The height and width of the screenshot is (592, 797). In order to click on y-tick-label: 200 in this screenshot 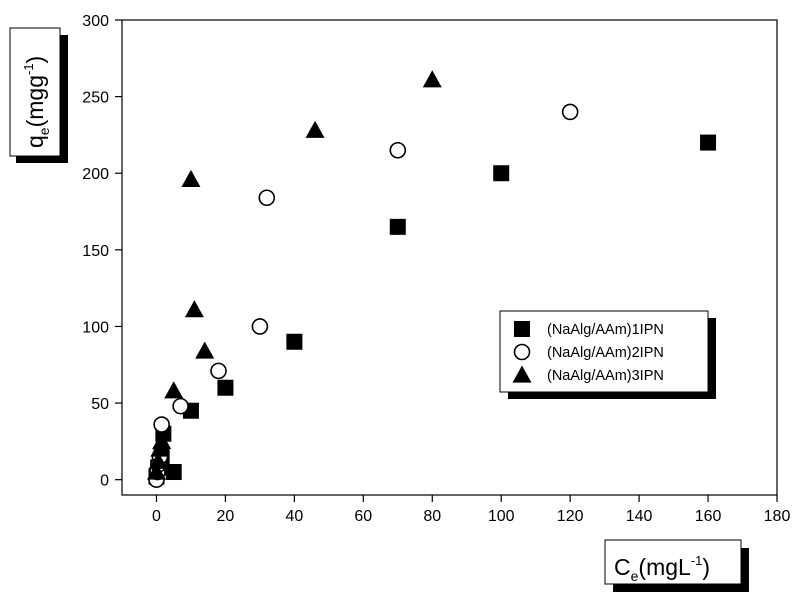, I will do `click(95, 174)`.